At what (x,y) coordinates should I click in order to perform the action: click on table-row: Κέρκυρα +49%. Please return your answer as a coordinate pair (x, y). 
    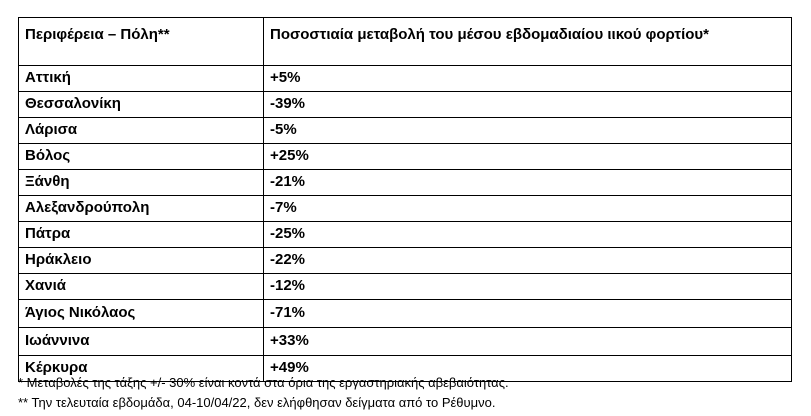
    Looking at the image, I should click on (405, 368).